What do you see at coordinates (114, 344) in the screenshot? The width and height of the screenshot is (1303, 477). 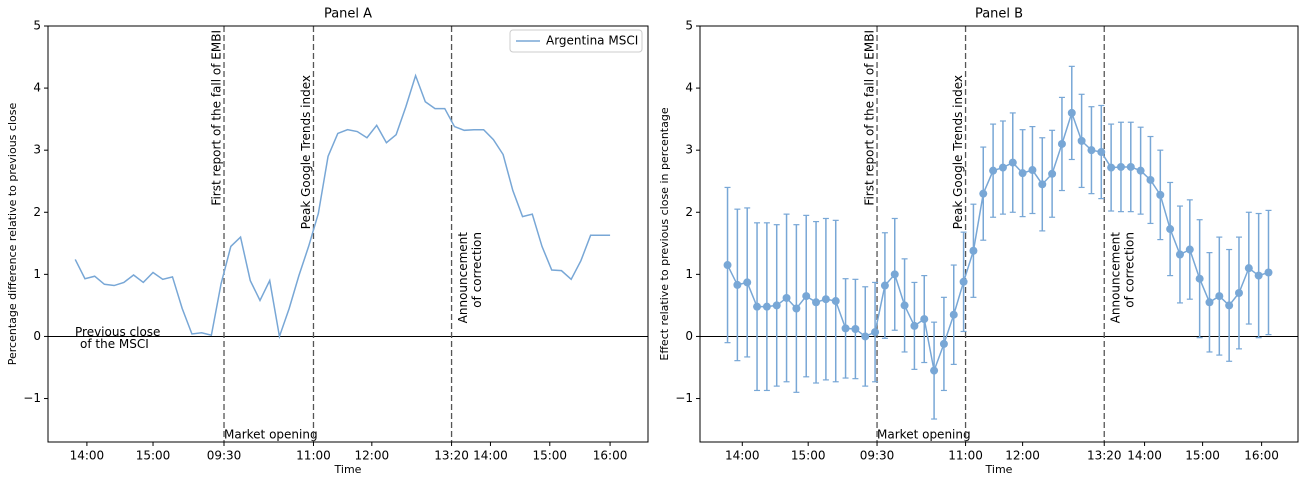 I see `reference-label: of the MSCI` at bounding box center [114, 344].